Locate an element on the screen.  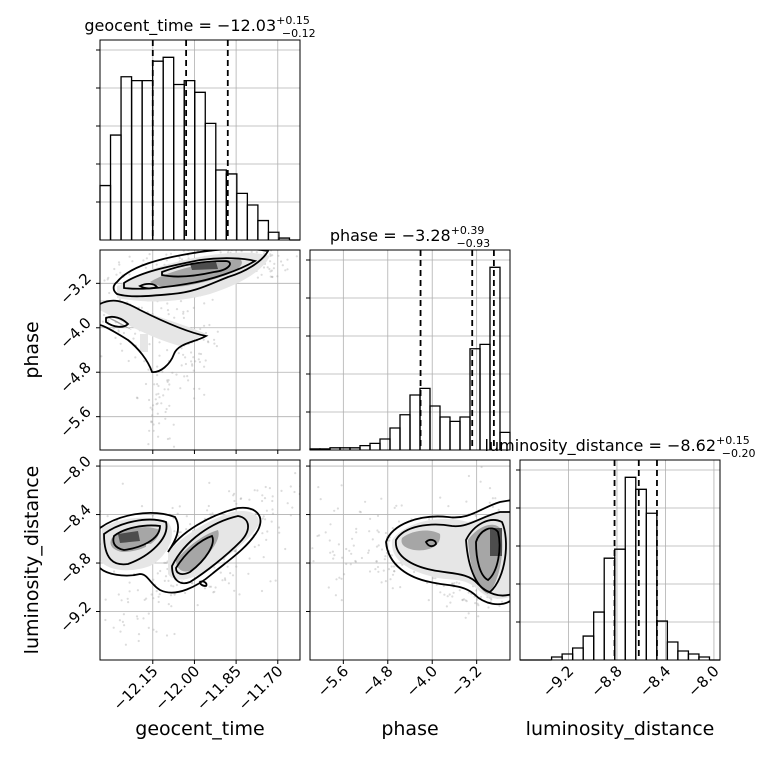
contours-phase-luminosity is located at coordinates (447, 552).